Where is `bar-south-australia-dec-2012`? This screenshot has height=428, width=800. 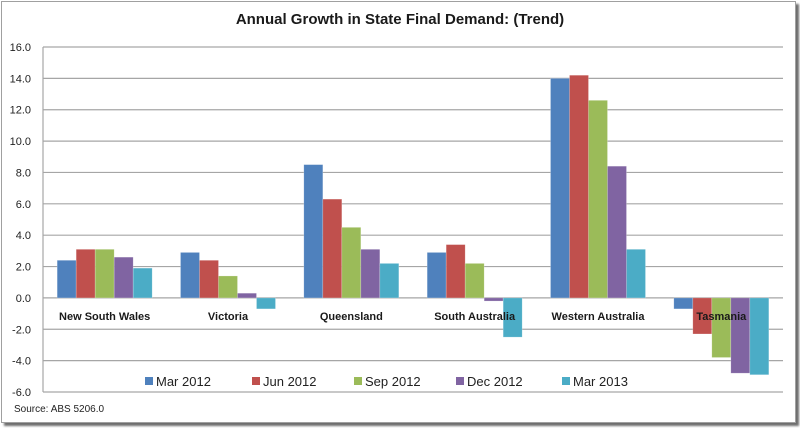
bar-south-australia-dec-2012 is located at coordinates (493, 299).